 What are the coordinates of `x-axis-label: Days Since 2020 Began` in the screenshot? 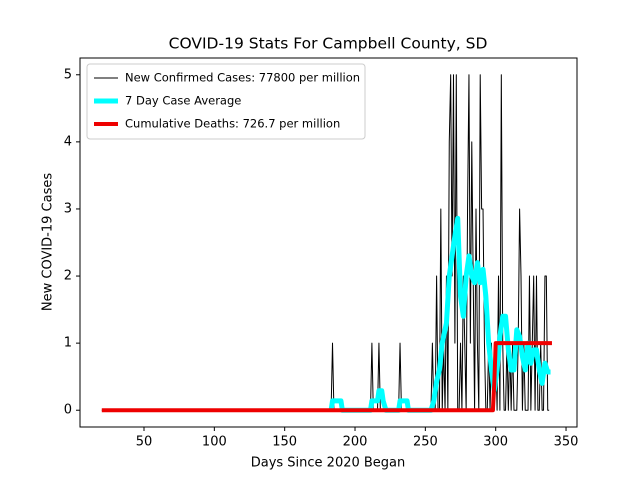 It's located at (328, 463).